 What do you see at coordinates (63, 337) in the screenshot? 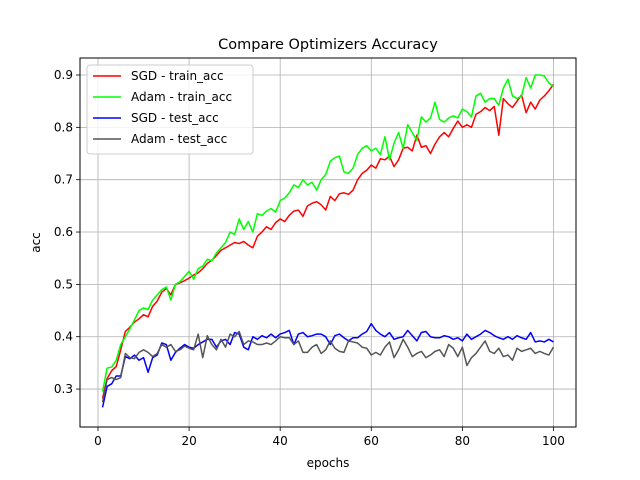
I see `y-tick-label: 0.4` at bounding box center [63, 337].